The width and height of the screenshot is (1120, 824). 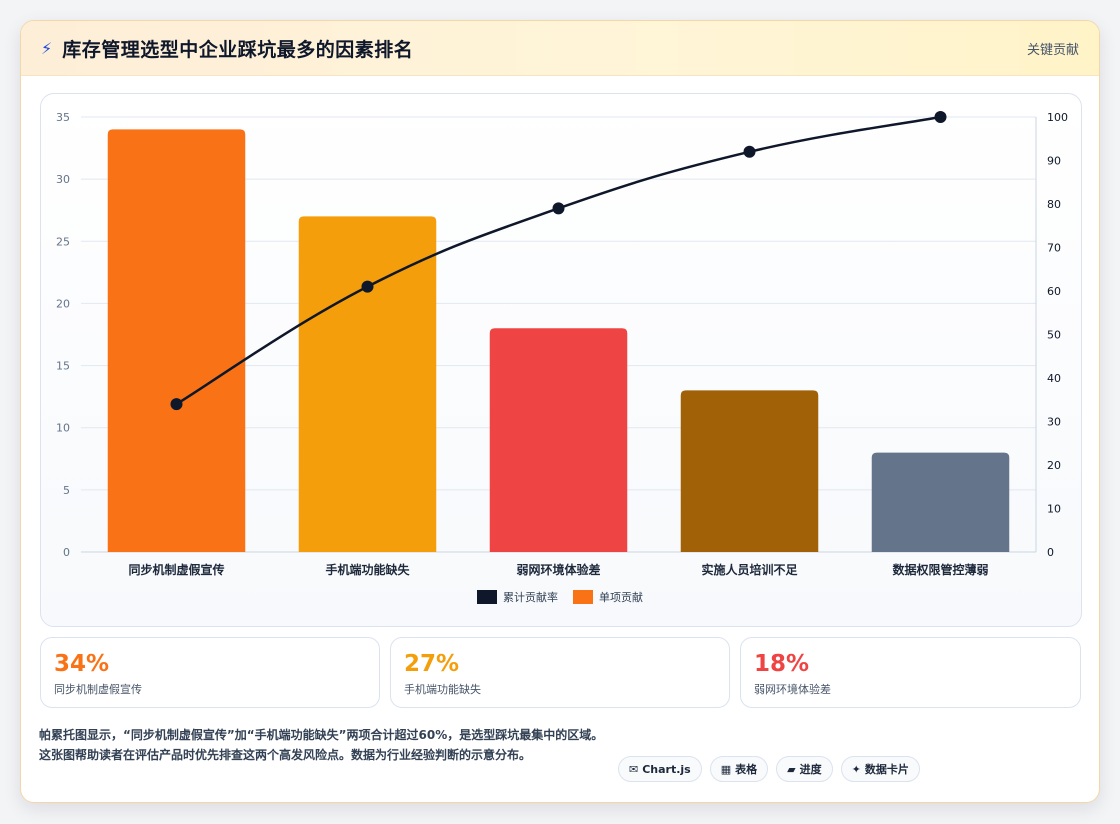 I want to click on y-left-tick-label: 25, so click(x=63, y=241).